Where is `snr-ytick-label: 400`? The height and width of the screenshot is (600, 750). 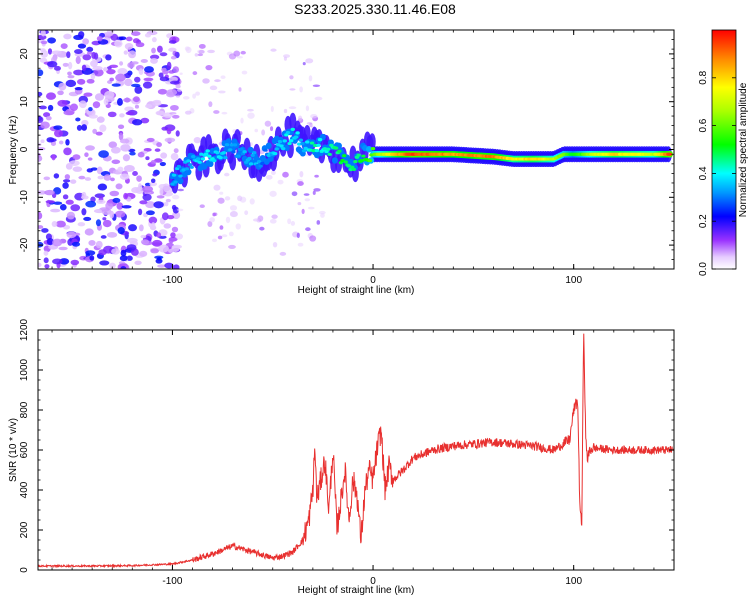
snr-ytick-label: 400 is located at coordinates (24, 489).